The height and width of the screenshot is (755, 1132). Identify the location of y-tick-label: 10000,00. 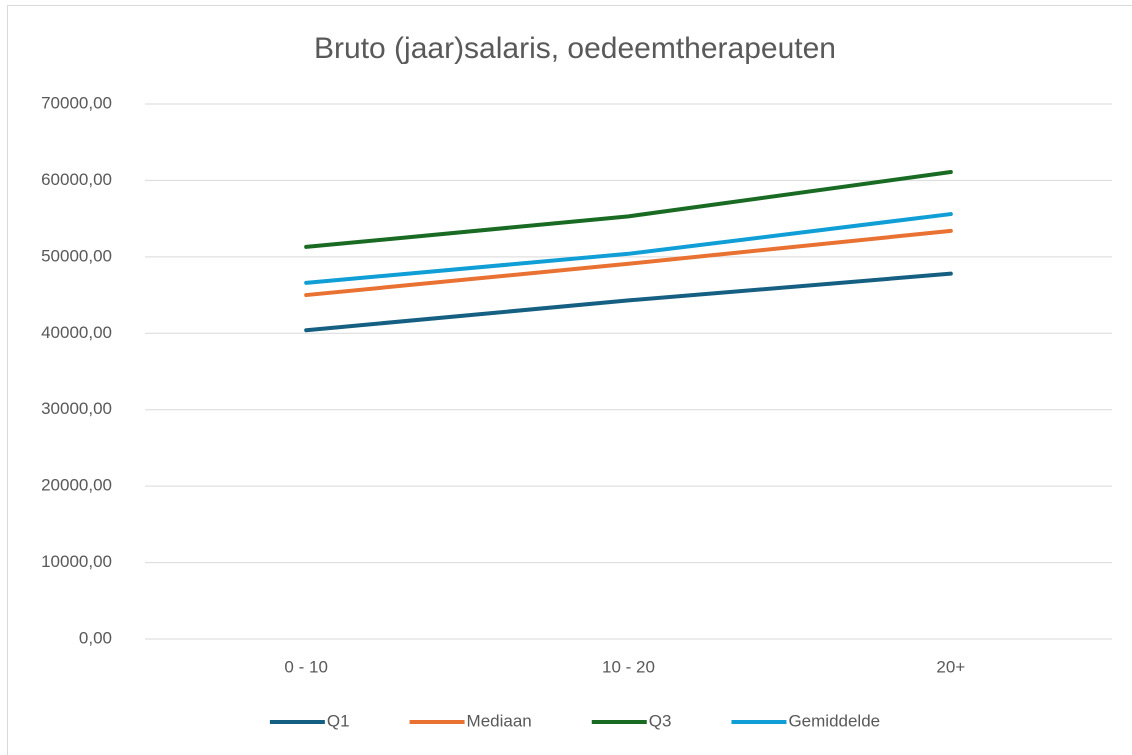
(76, 561).